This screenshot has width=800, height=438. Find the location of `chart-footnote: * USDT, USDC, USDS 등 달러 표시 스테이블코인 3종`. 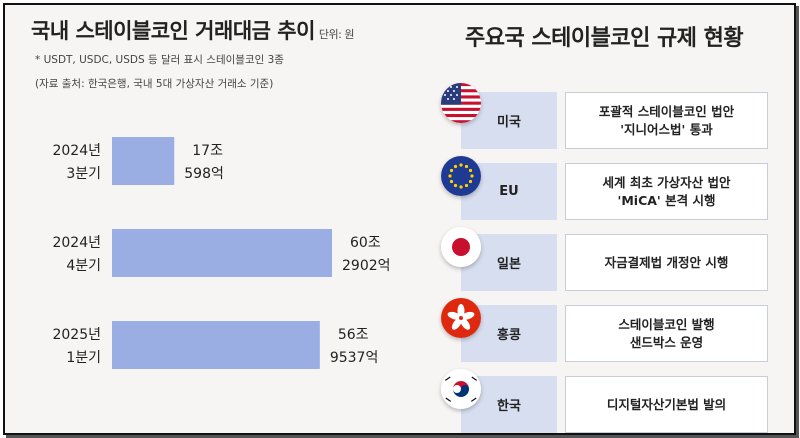

chart-footnote: * USDT, USDC, USDS 등 달러 표시 스테이블코인 3종 is located at coordinates (159, 60).